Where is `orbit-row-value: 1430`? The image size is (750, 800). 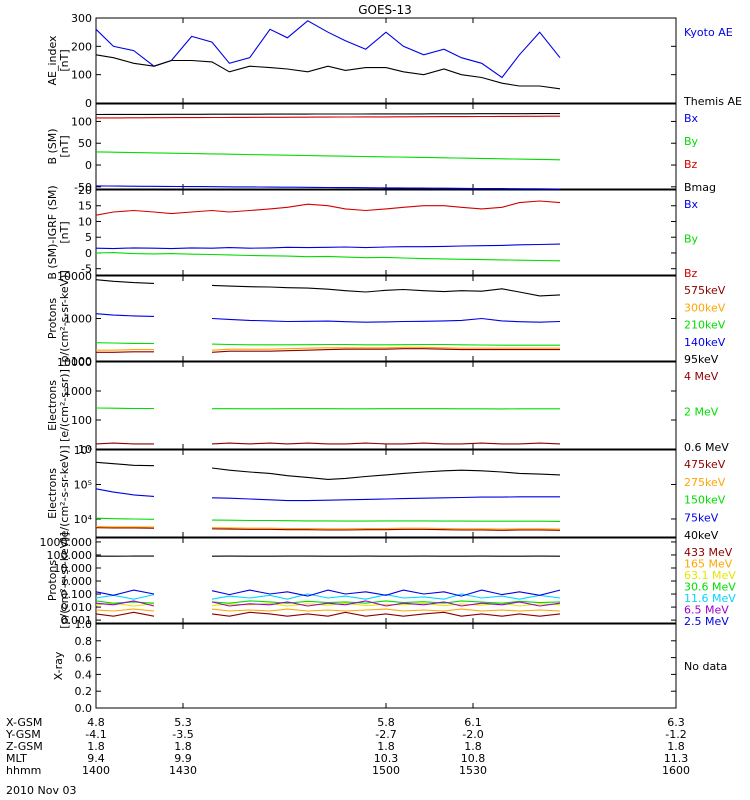 orbit-row-value: 1430 is located at coordinates (183, 770).